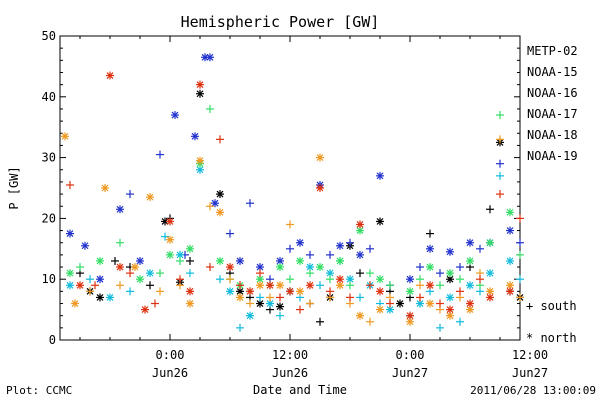 The image size is (600, 400). I want to click on legend-entry: NOAA-17, so click(552, 114).